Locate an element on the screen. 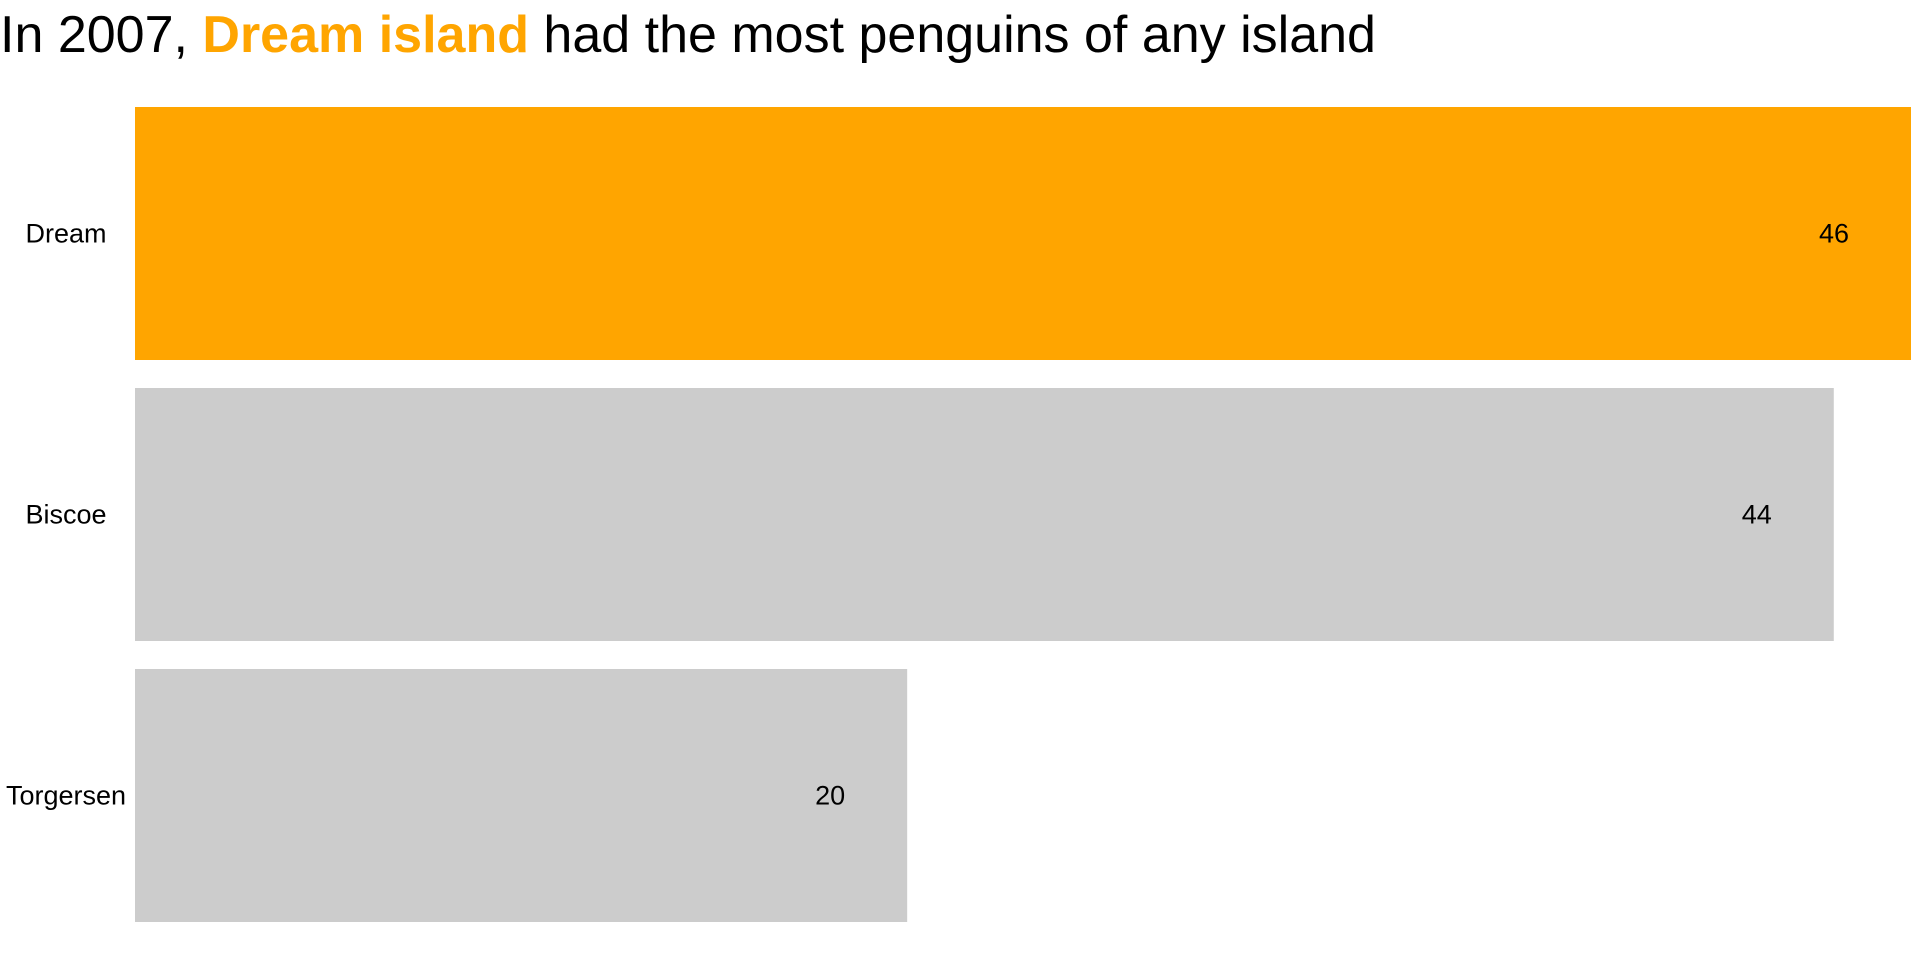 The width and height of the screenshot is (1920, 960). category-label-torgersen: Torgersen is located at coordinates (66, 796).